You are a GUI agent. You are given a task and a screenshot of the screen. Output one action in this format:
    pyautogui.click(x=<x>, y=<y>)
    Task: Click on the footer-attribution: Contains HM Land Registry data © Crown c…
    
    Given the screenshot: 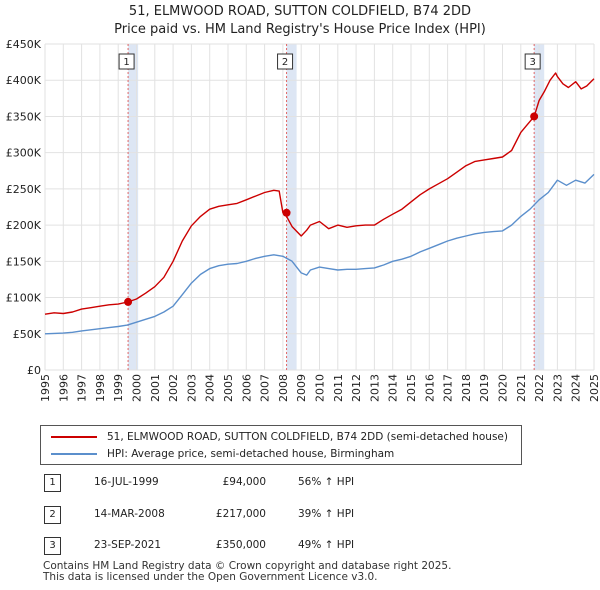 What is the action you would take?
    pyautogui.click(x=247, y=572)
    